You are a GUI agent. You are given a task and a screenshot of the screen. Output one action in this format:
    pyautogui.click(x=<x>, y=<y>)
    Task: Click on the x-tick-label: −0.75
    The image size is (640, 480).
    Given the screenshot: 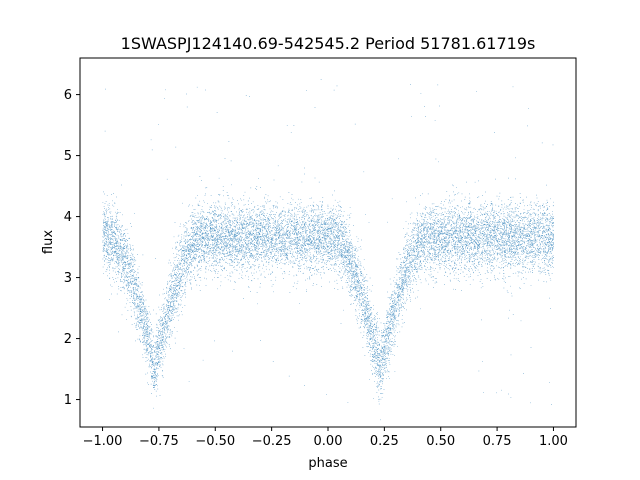 What is the action you would take?
    pyautogui.click(x=159, y=441)
    